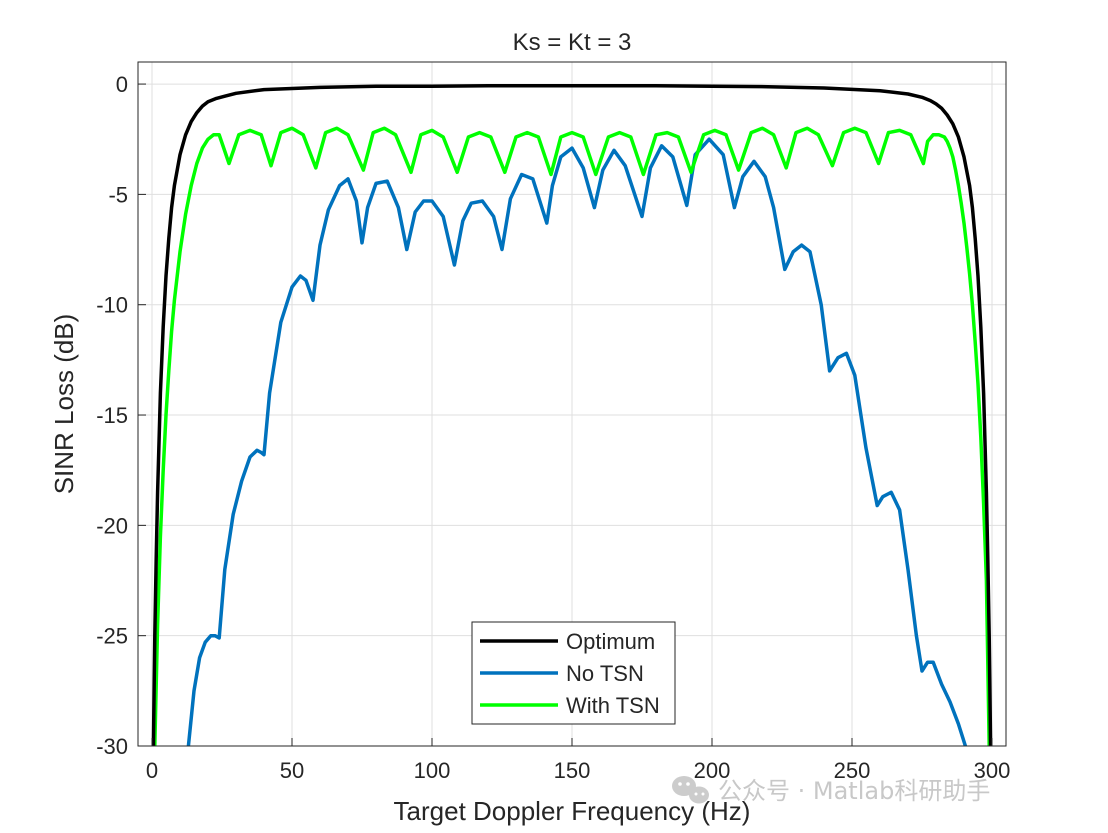 The width and height of the screenshot is (1108, 833). I want to click on x-tick-label: 50, so click(292, 770).